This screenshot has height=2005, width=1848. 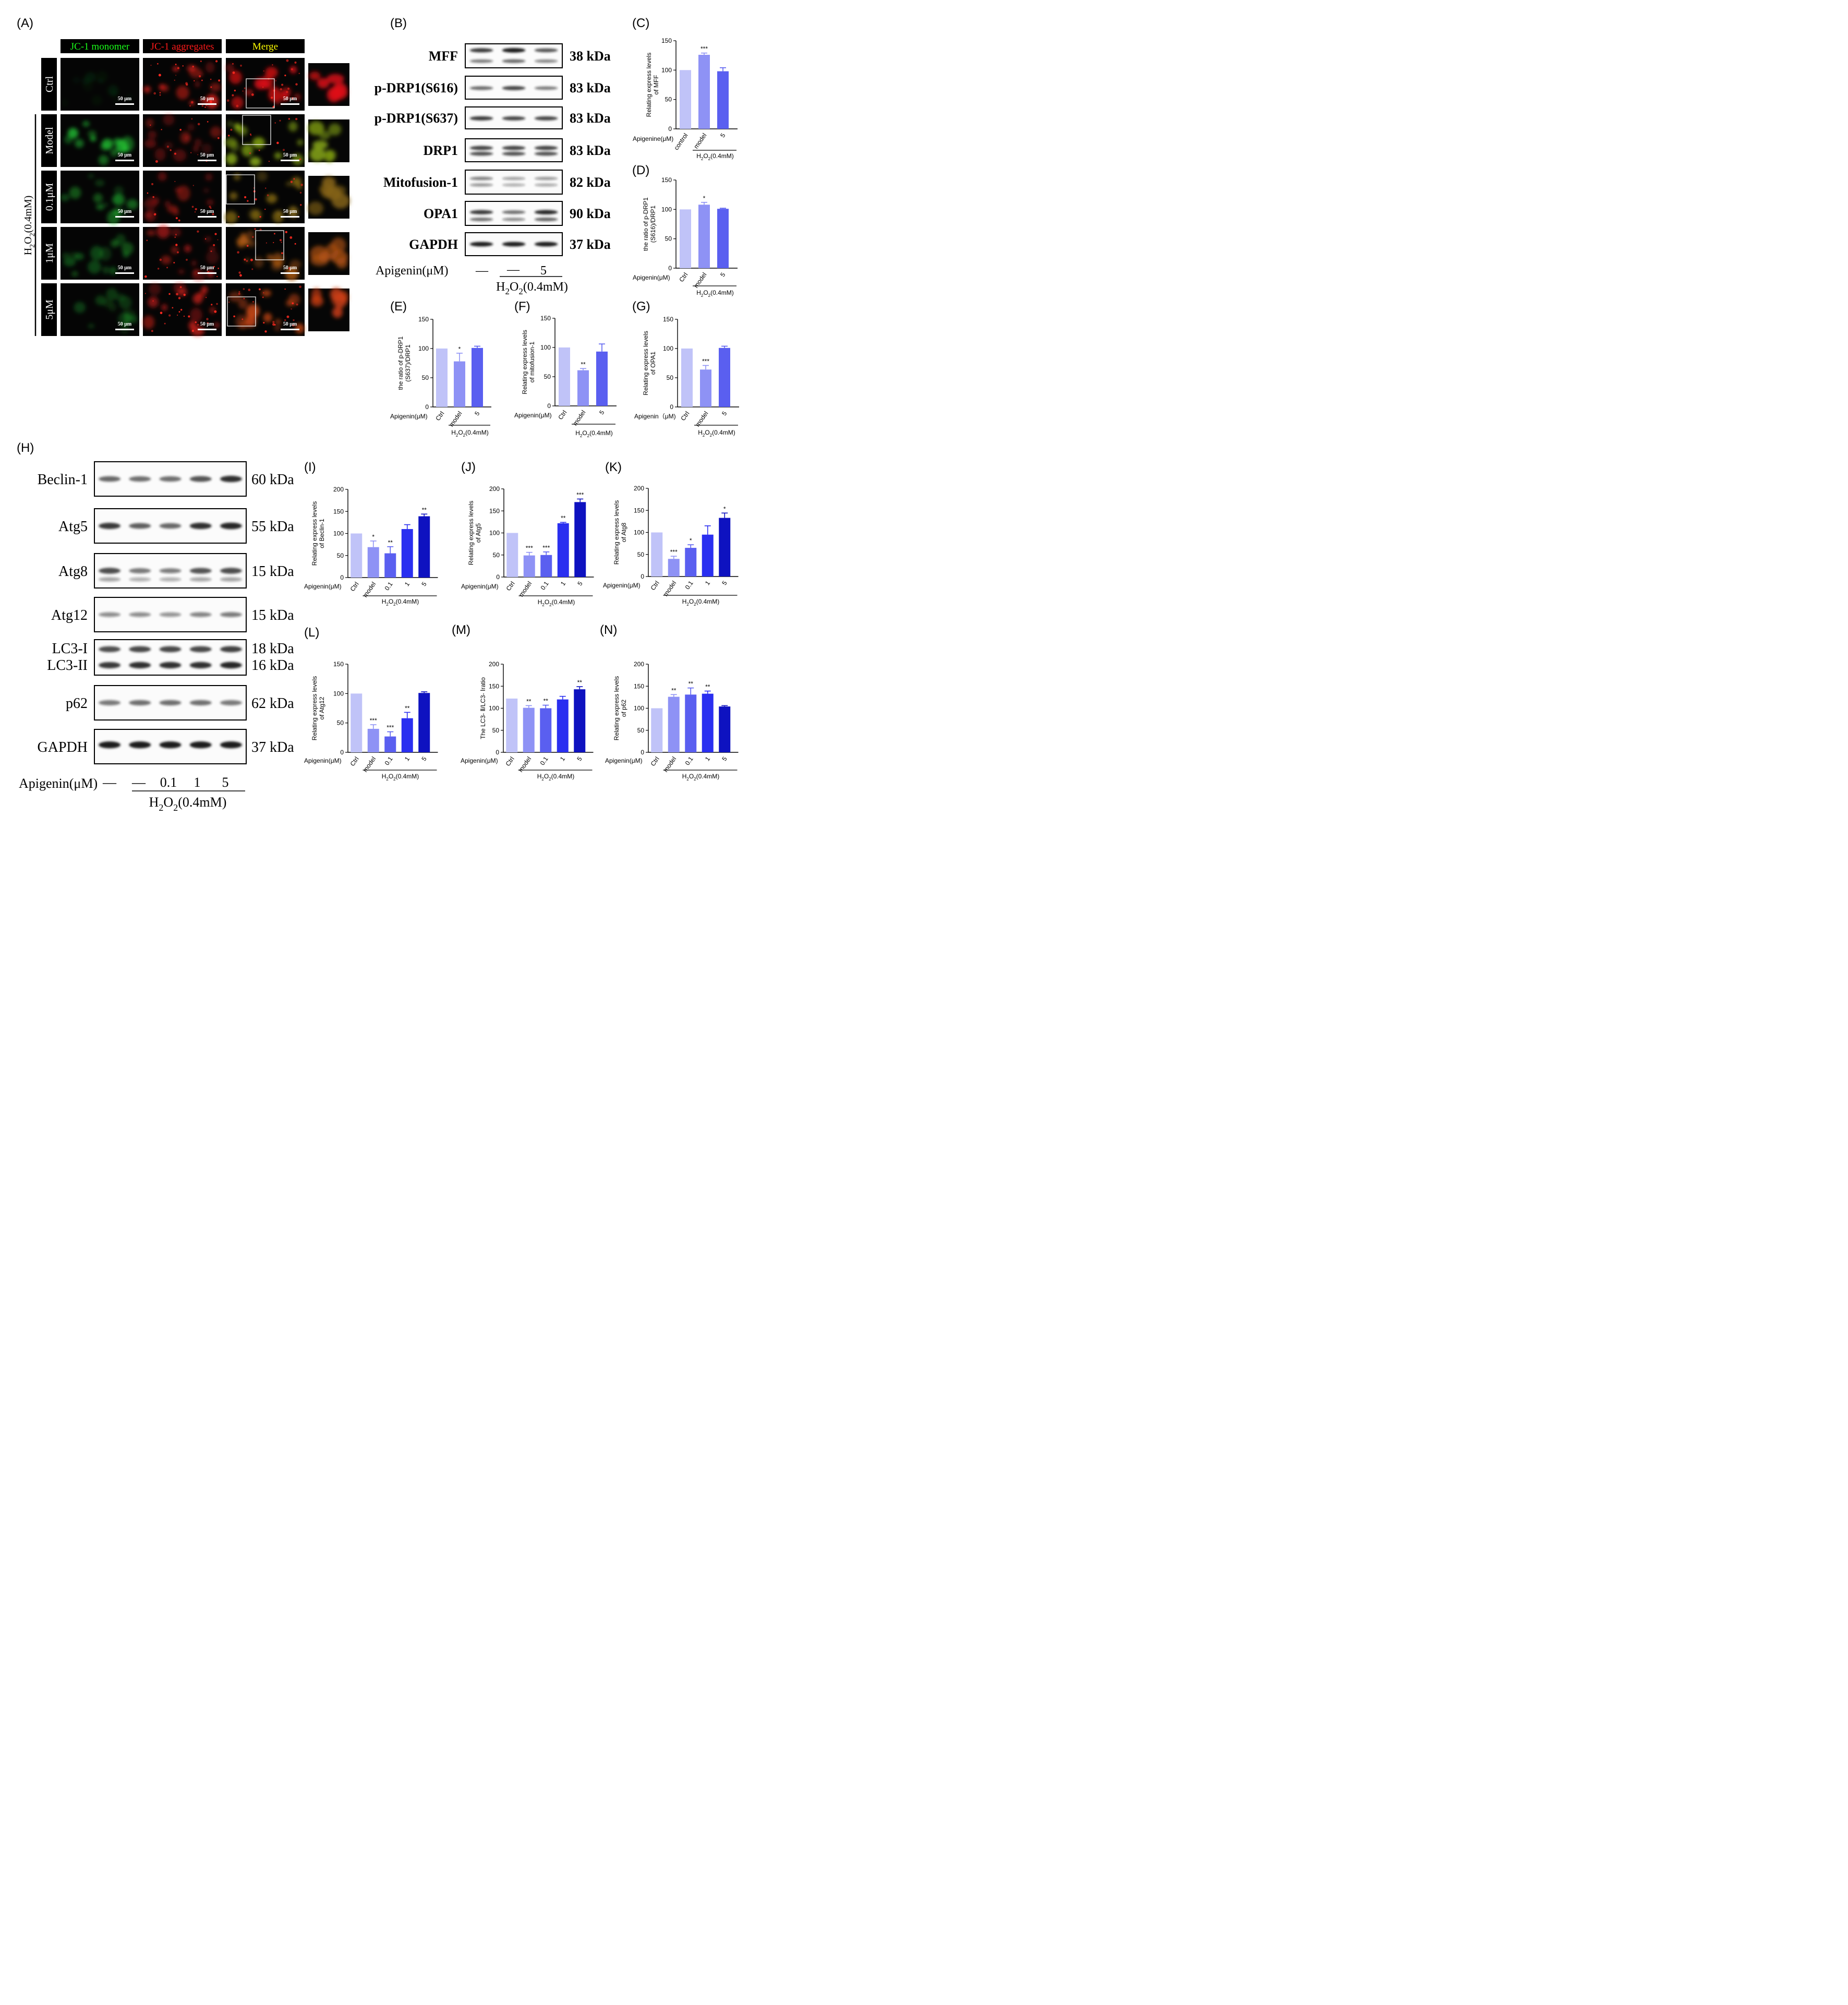 What do you see at coordinates (170, 657) in the screenshot?
I see `blot-frame` at bounding box center [170, 657].